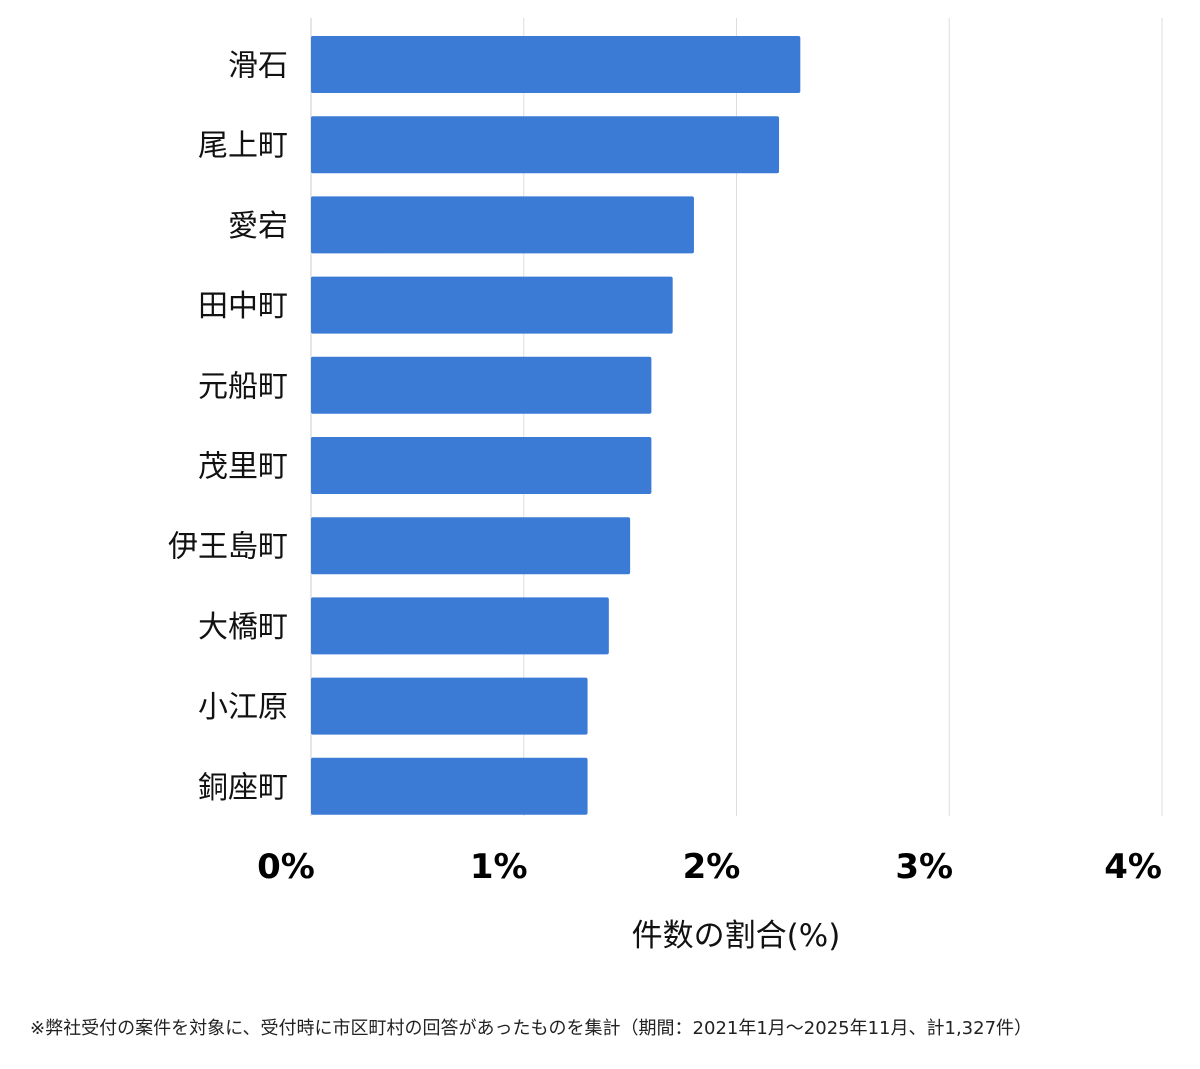  Describe the element at coordinates (924, 867) in the screenshot. I see `x-tick-label: 3%` at that location.